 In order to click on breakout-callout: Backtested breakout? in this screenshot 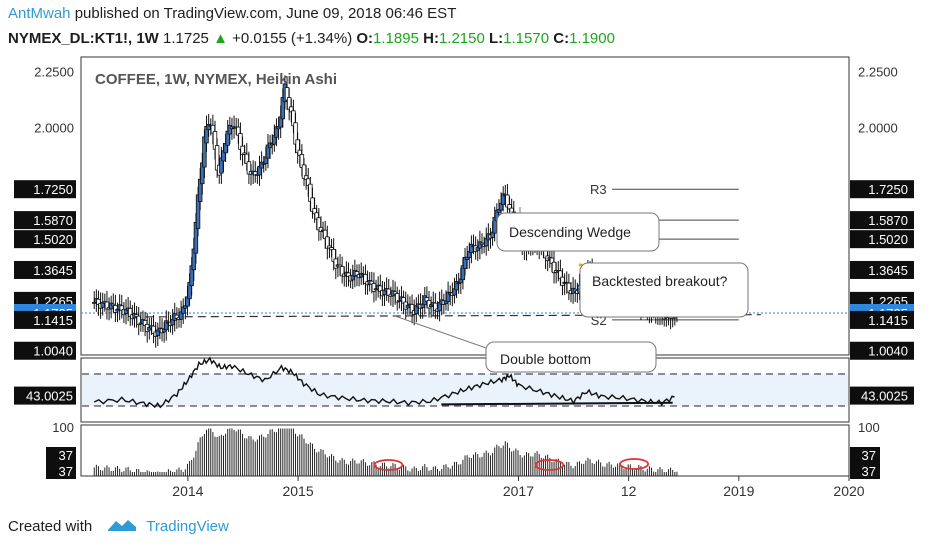, I will do `click(664, 290)`.